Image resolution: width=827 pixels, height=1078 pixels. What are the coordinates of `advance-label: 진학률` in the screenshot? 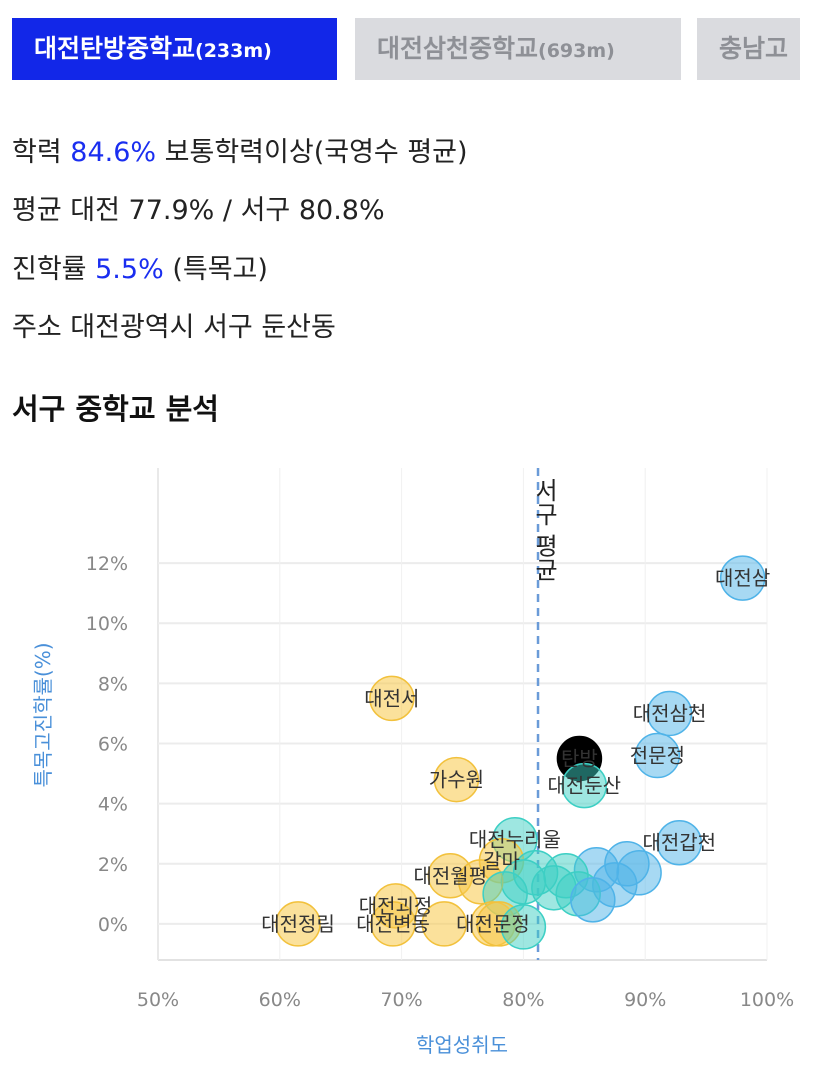 It's located at (49, 269).